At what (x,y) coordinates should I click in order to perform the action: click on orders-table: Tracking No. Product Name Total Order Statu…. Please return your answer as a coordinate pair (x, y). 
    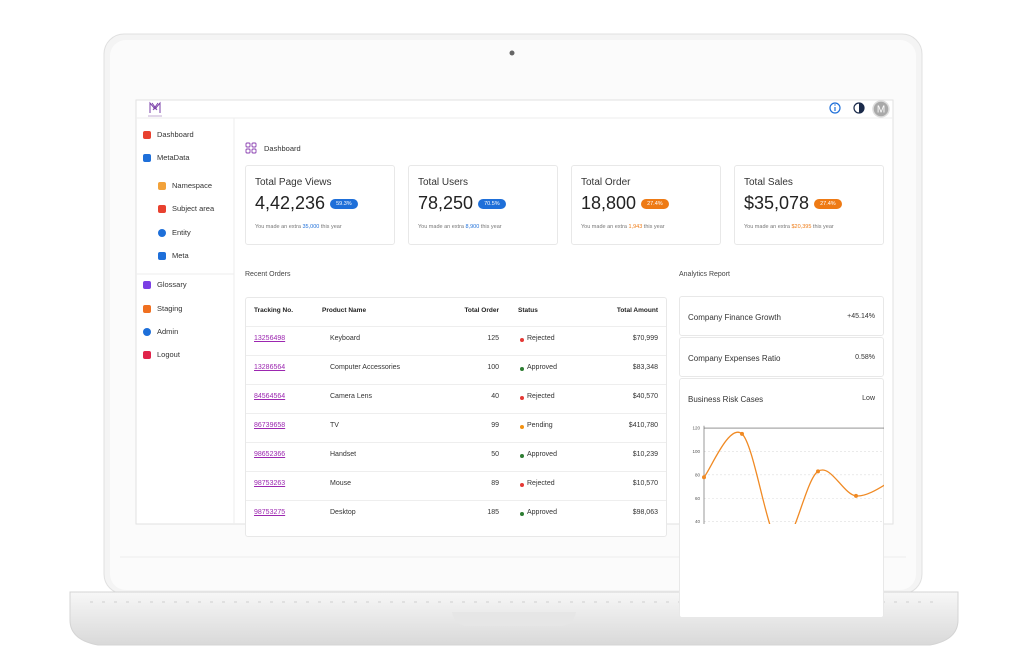
    Looking at the image, I should click on (456, 417).